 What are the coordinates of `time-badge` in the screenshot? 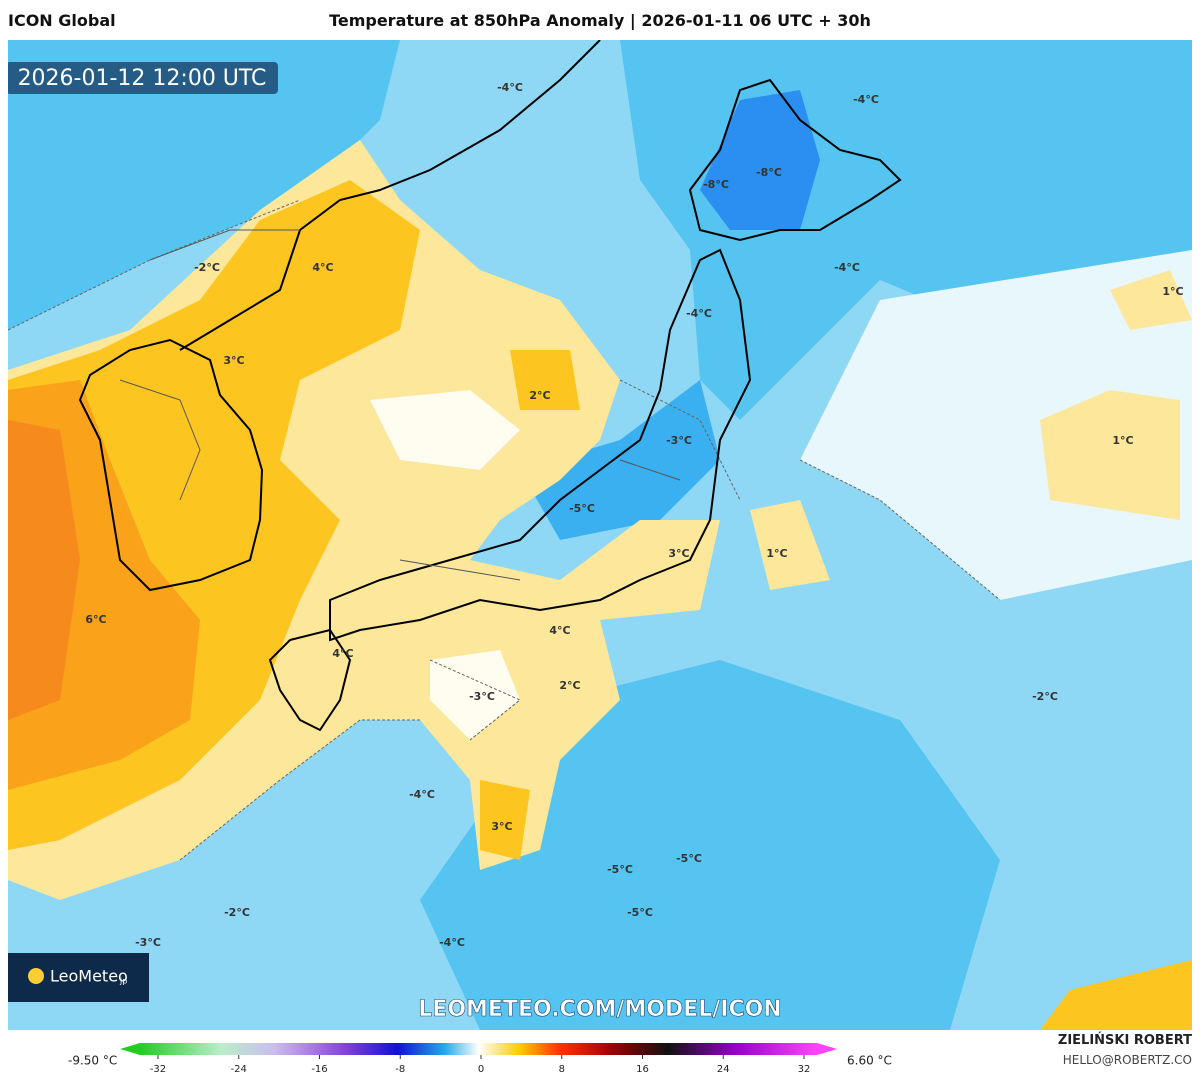 It's located at (143, 78).